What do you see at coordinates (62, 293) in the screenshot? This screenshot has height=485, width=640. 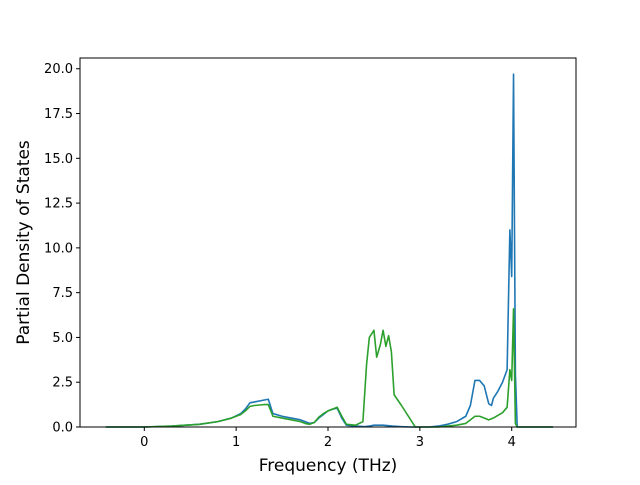 I see `y-tick-label: 7.5` at bounding box center [62, 293].